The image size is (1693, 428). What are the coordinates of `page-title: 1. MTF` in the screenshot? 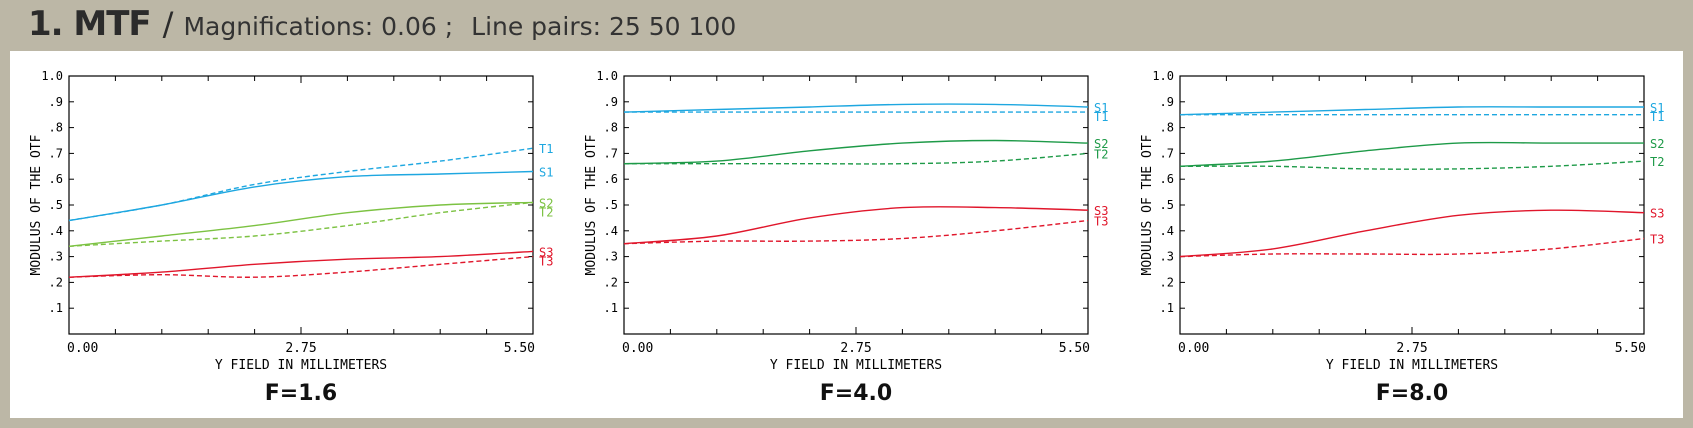 It's located at (90, 24).